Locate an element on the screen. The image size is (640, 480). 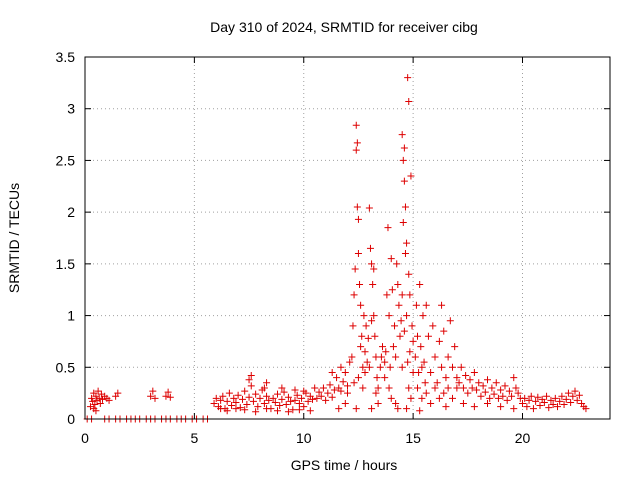
y-tick-label: 3.5 is located at coordinates (66, 57).